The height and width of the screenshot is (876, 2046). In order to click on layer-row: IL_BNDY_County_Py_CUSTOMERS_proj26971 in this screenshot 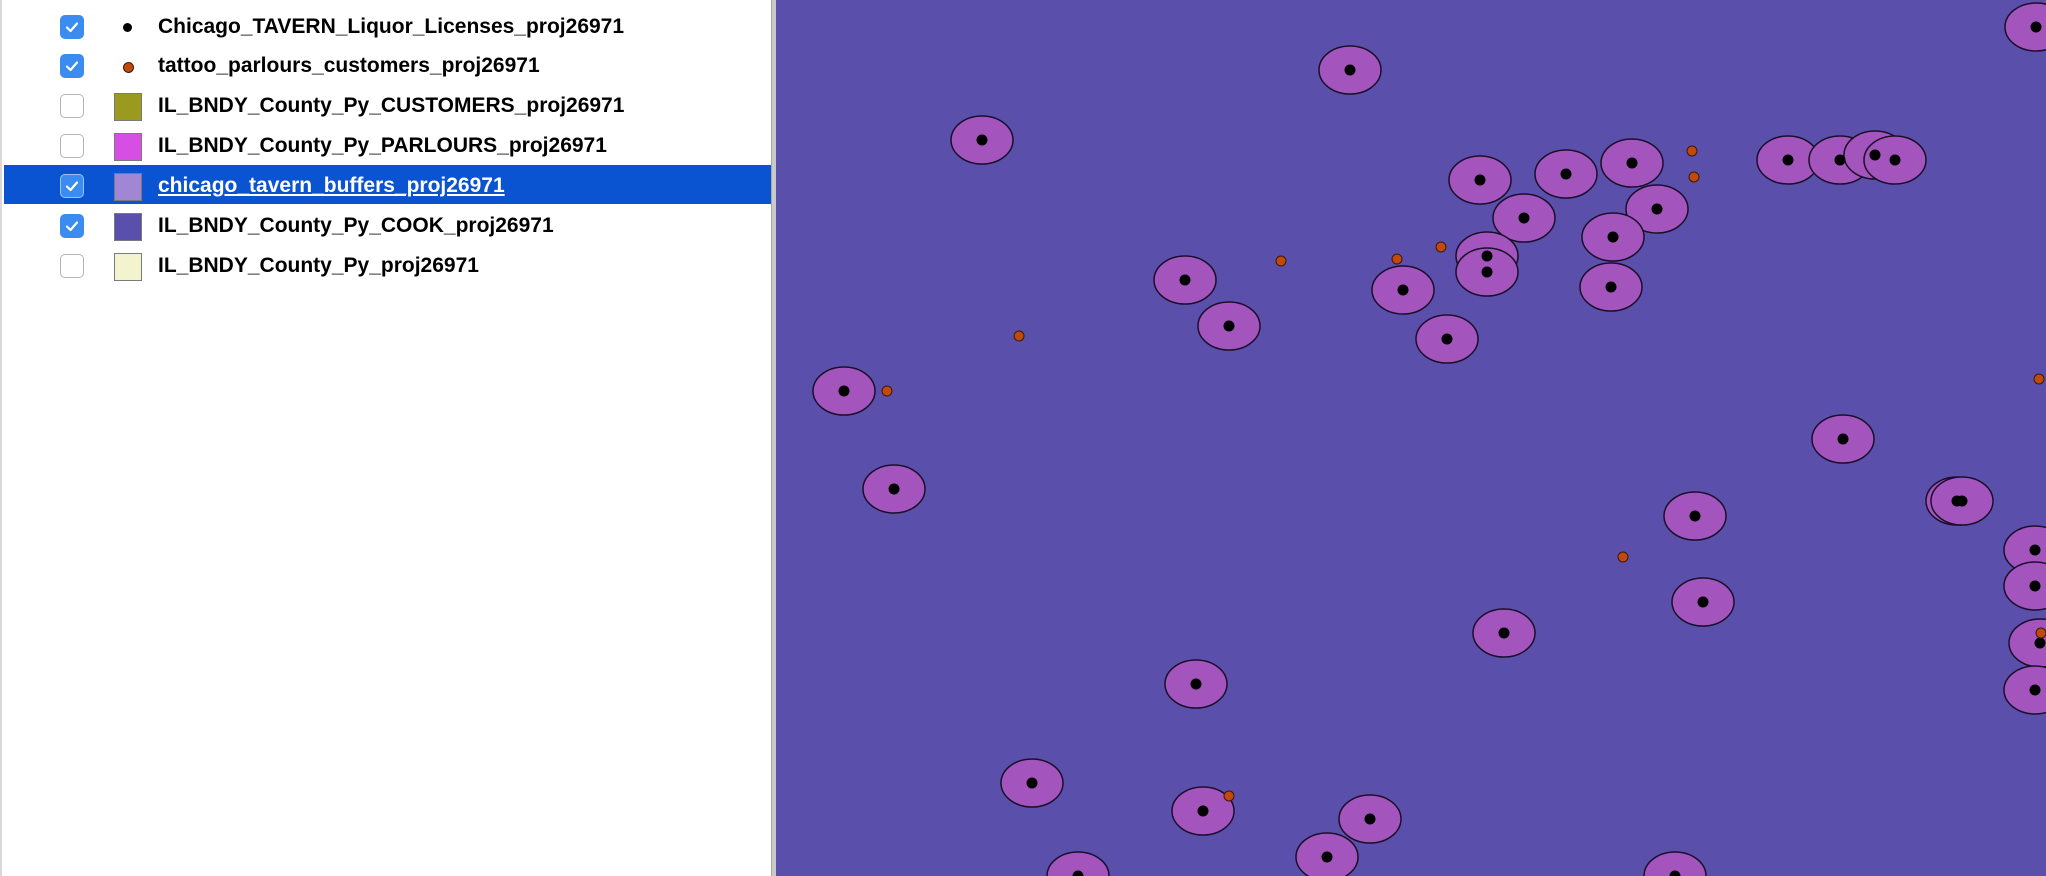, I will do `click(388, 104)`.